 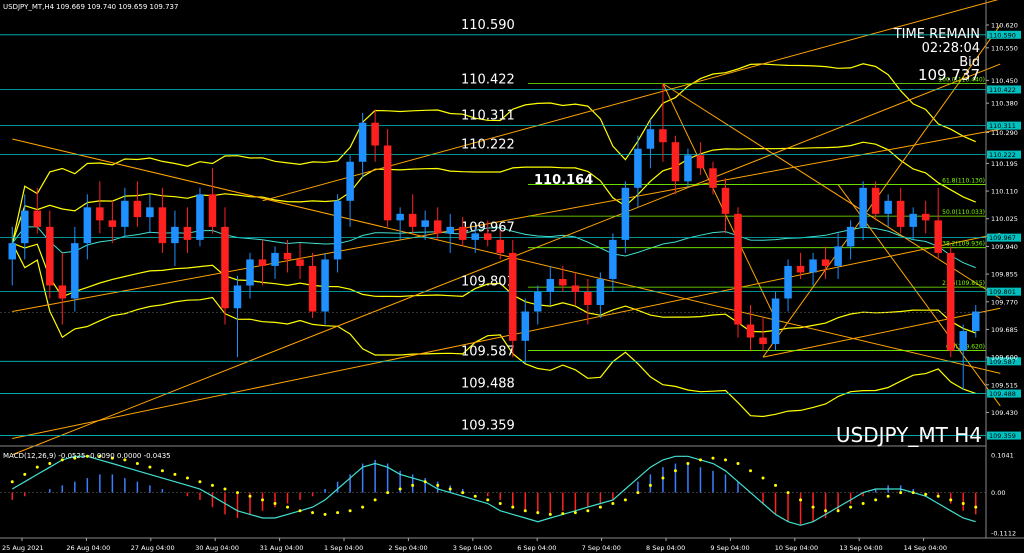 I want to click on time-remain-label: TIME REMAIN, so click(x=936, y=34).